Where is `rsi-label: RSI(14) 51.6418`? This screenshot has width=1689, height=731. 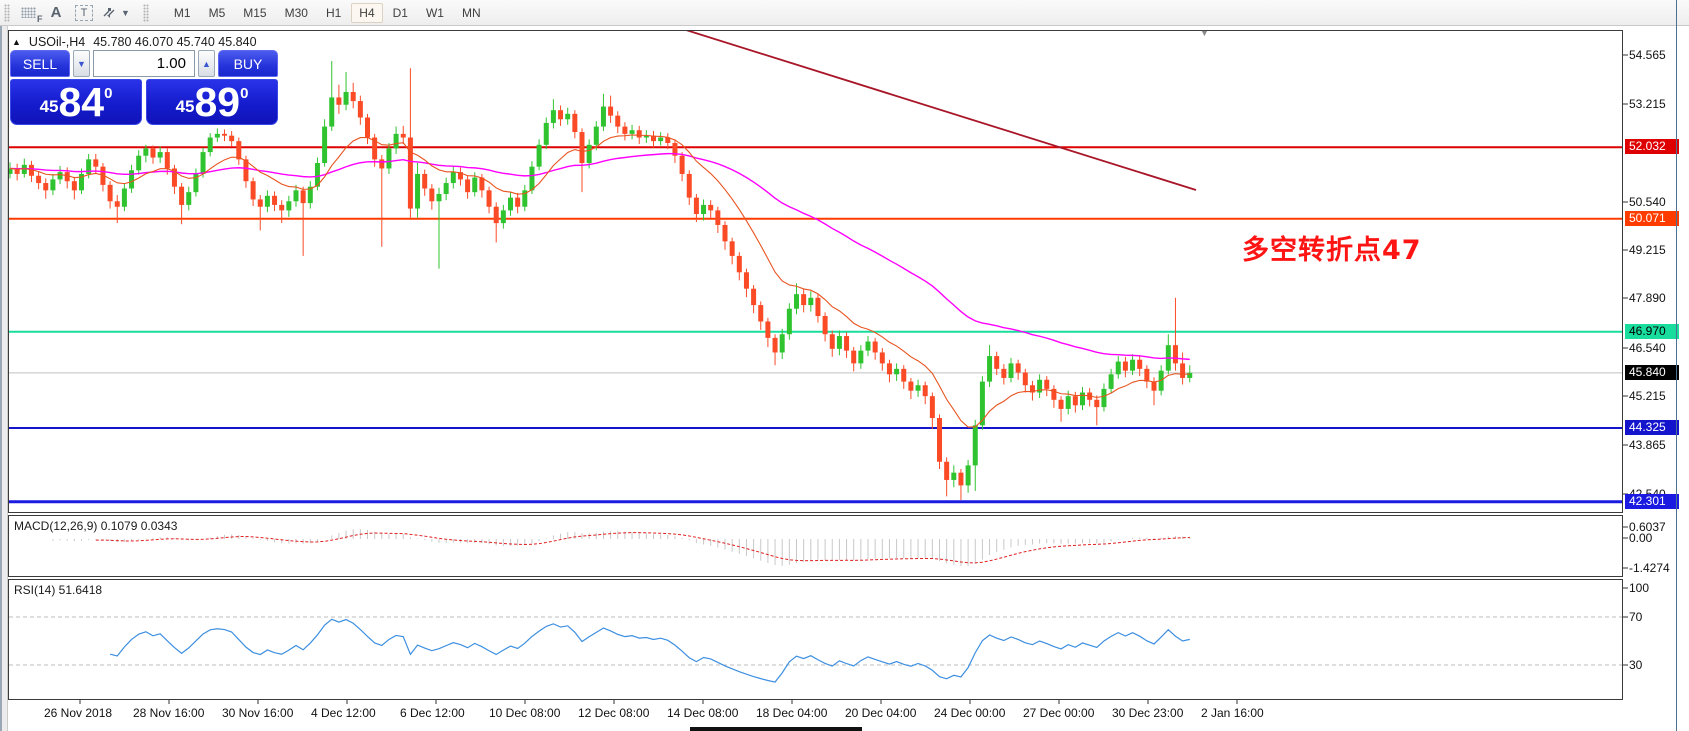
rsi-label: RSI(14) 51.6418 is located at coordinates (58, 590).